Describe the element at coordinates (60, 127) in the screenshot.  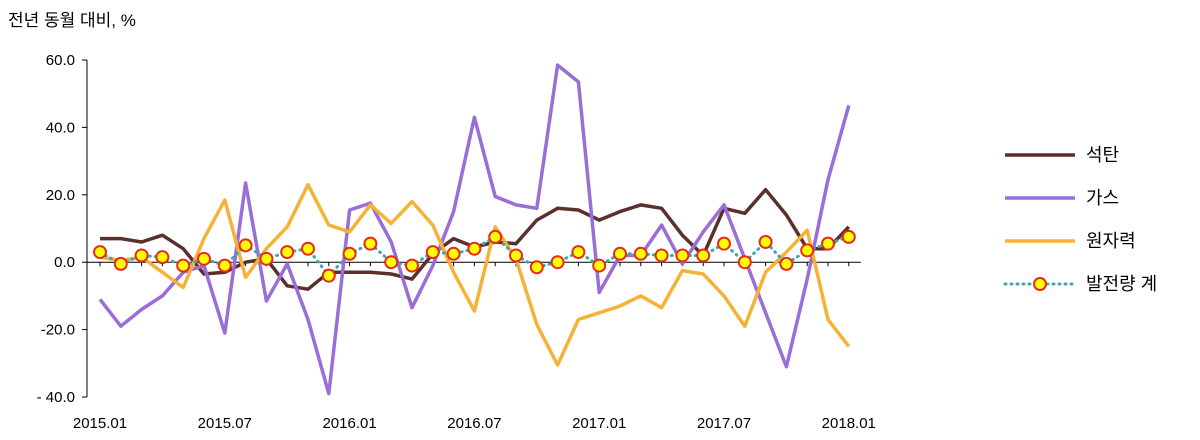
I see `y-tick-label: 40.0` at that location.